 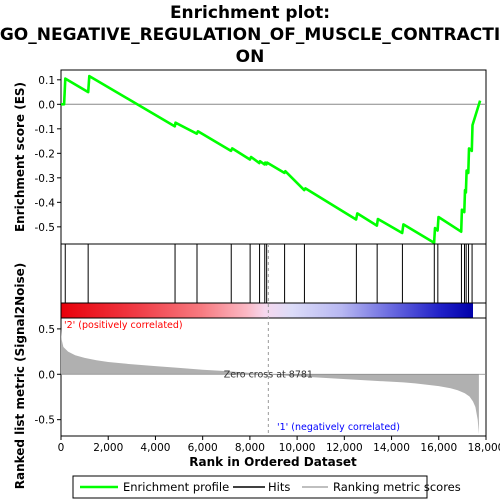 What do you see at coordinates (203, 448) in the screenshot?
I see `x-tick-label: 6,000` at bounding box center [203, 448].